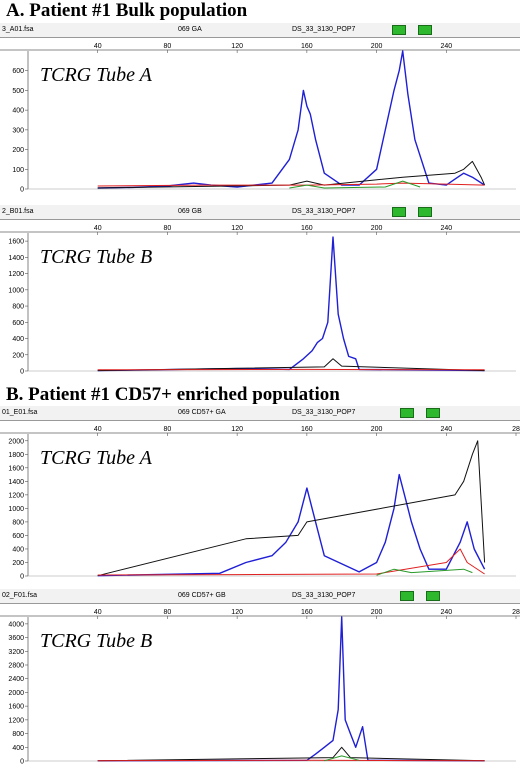  What do you see at coordinates (20, 595) in the screenshot?
I see `file-name: 02_F01.fsa` at bounding box center [20, 595].